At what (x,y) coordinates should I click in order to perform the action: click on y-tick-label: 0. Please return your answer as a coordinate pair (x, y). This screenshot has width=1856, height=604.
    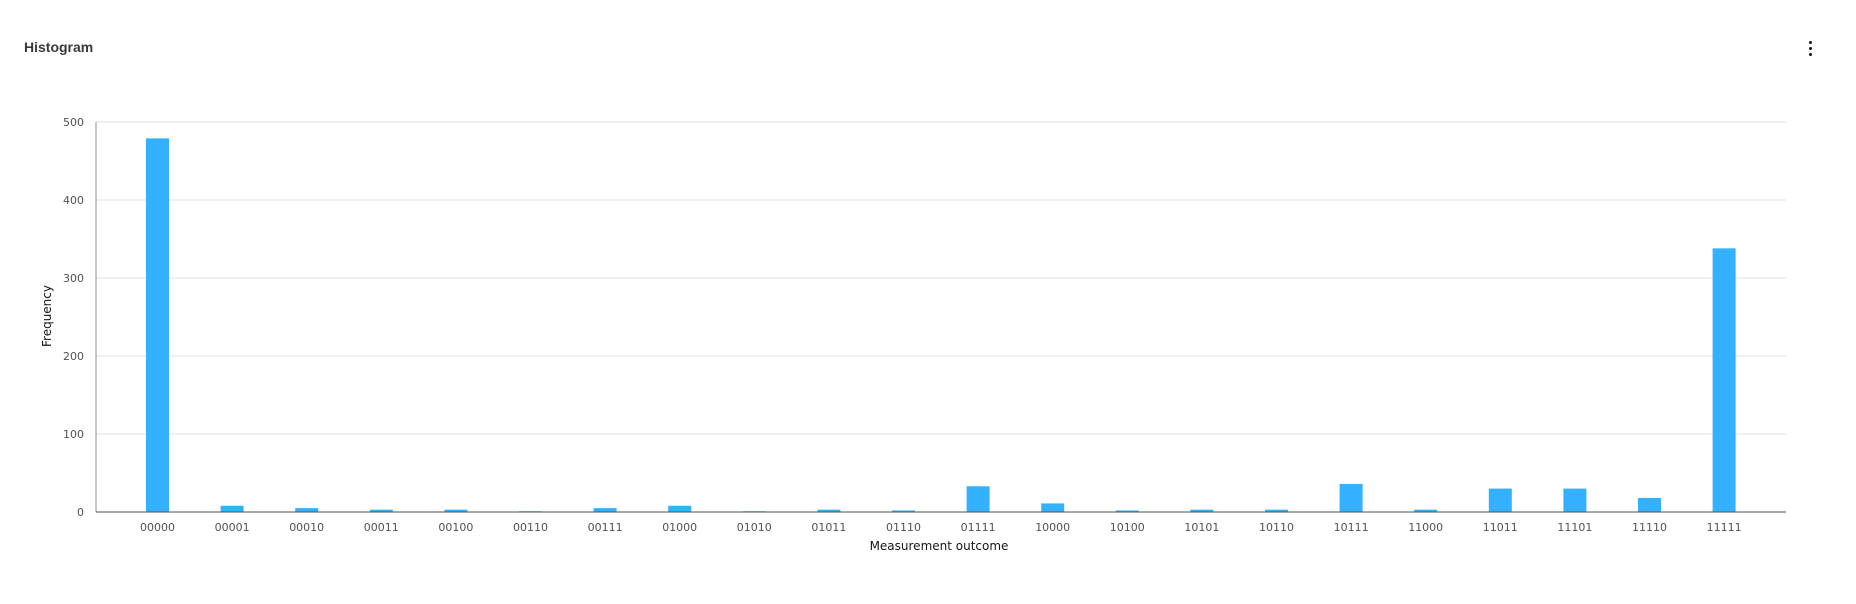
    Looking at the image, I should click on (80, 512).